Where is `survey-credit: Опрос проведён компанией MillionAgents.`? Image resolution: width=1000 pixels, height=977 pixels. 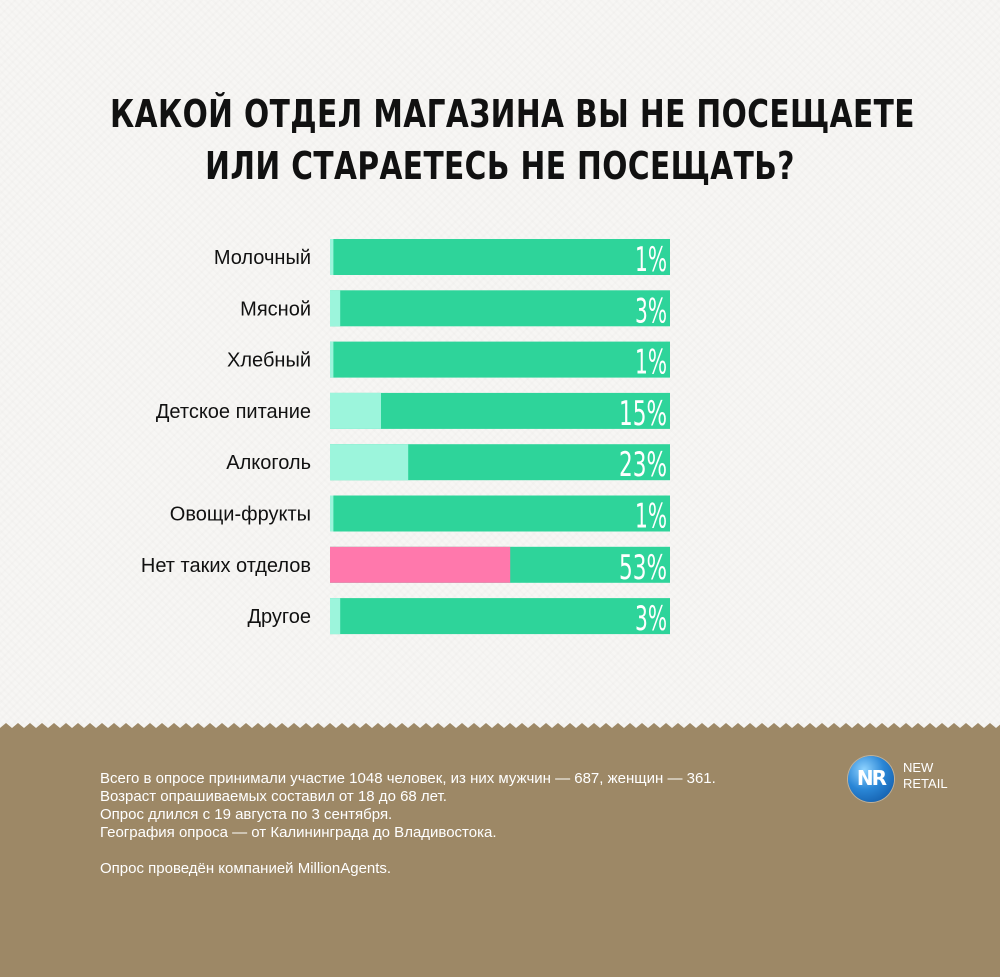
survey-credit: Опрос проведён компанией MillionAgents. is located at coordinates (246, 868).